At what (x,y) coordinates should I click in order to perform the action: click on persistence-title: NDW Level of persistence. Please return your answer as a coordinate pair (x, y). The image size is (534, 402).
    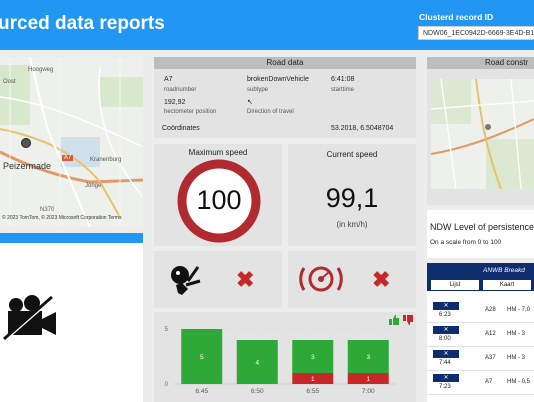
    Looking at the image, I should click on (482, 227).